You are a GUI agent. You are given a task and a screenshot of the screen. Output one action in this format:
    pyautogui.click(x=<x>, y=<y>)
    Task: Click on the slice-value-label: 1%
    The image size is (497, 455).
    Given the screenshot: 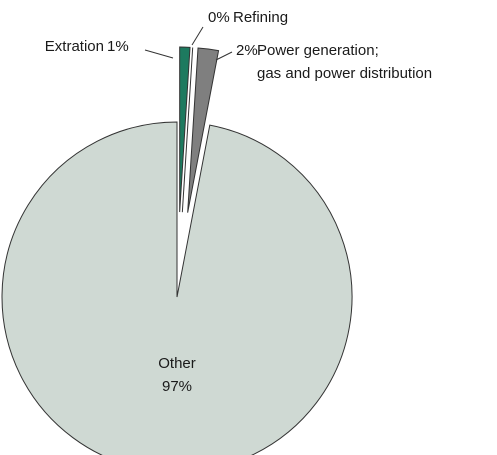 What is the action you would take?
    pyautogui.click(x=118, y=46)
    